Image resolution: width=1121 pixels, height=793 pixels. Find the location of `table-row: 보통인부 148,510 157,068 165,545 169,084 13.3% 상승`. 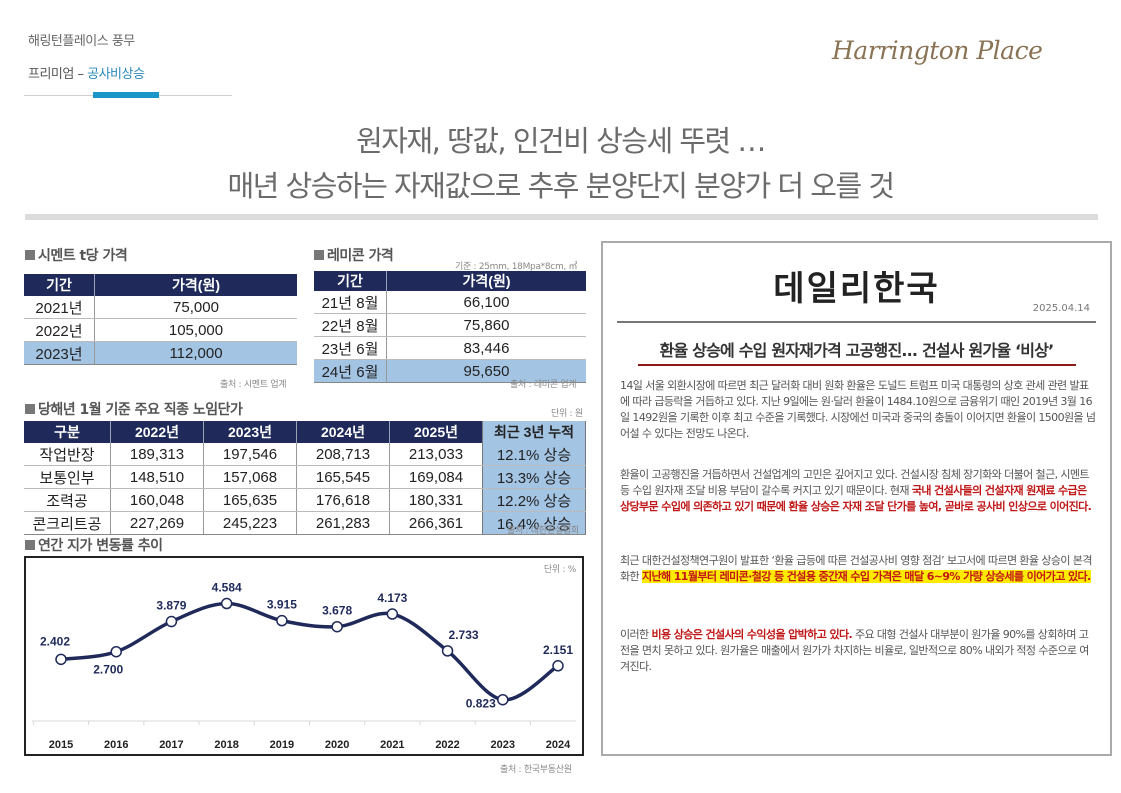

table-row: 보통인부 148,510 157,068 165,545 169,084 13.3% 상승 is located at coordinates (305, 477).